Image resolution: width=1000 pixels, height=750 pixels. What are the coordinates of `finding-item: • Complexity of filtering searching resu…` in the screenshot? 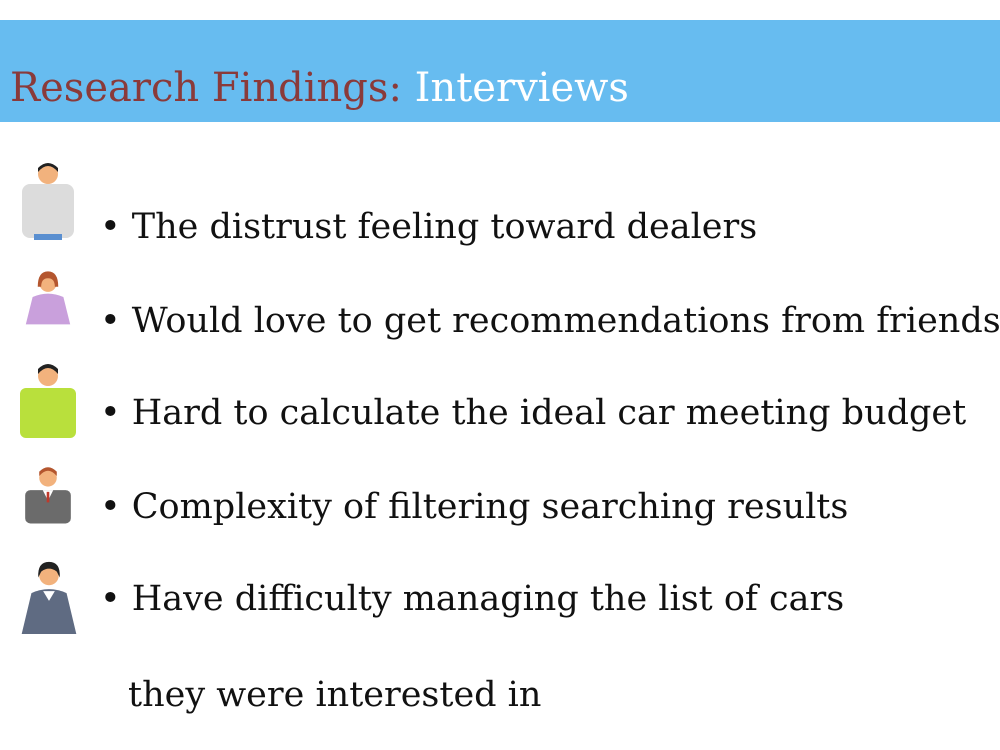 It's located at (500, 507).